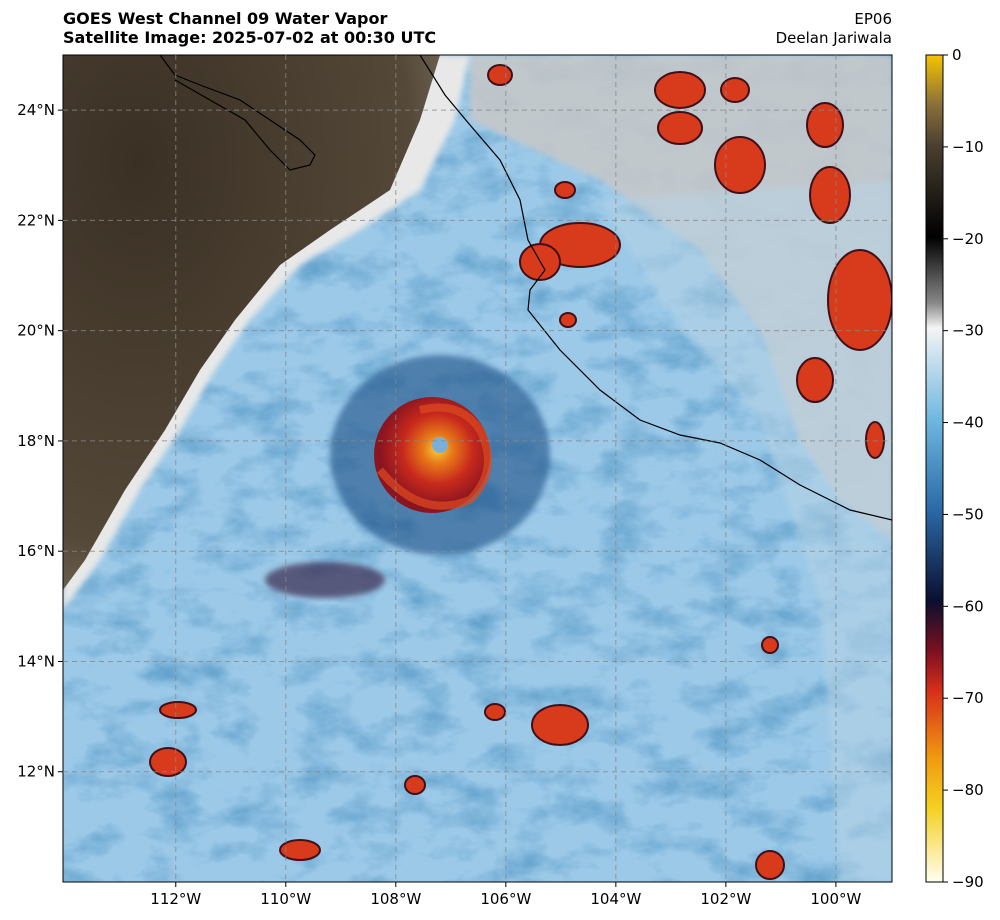  What do you see at coordinates (505, 899) in the screenshot?
I see `x-tick-label: 106°W` at bounding box center [505, 899].